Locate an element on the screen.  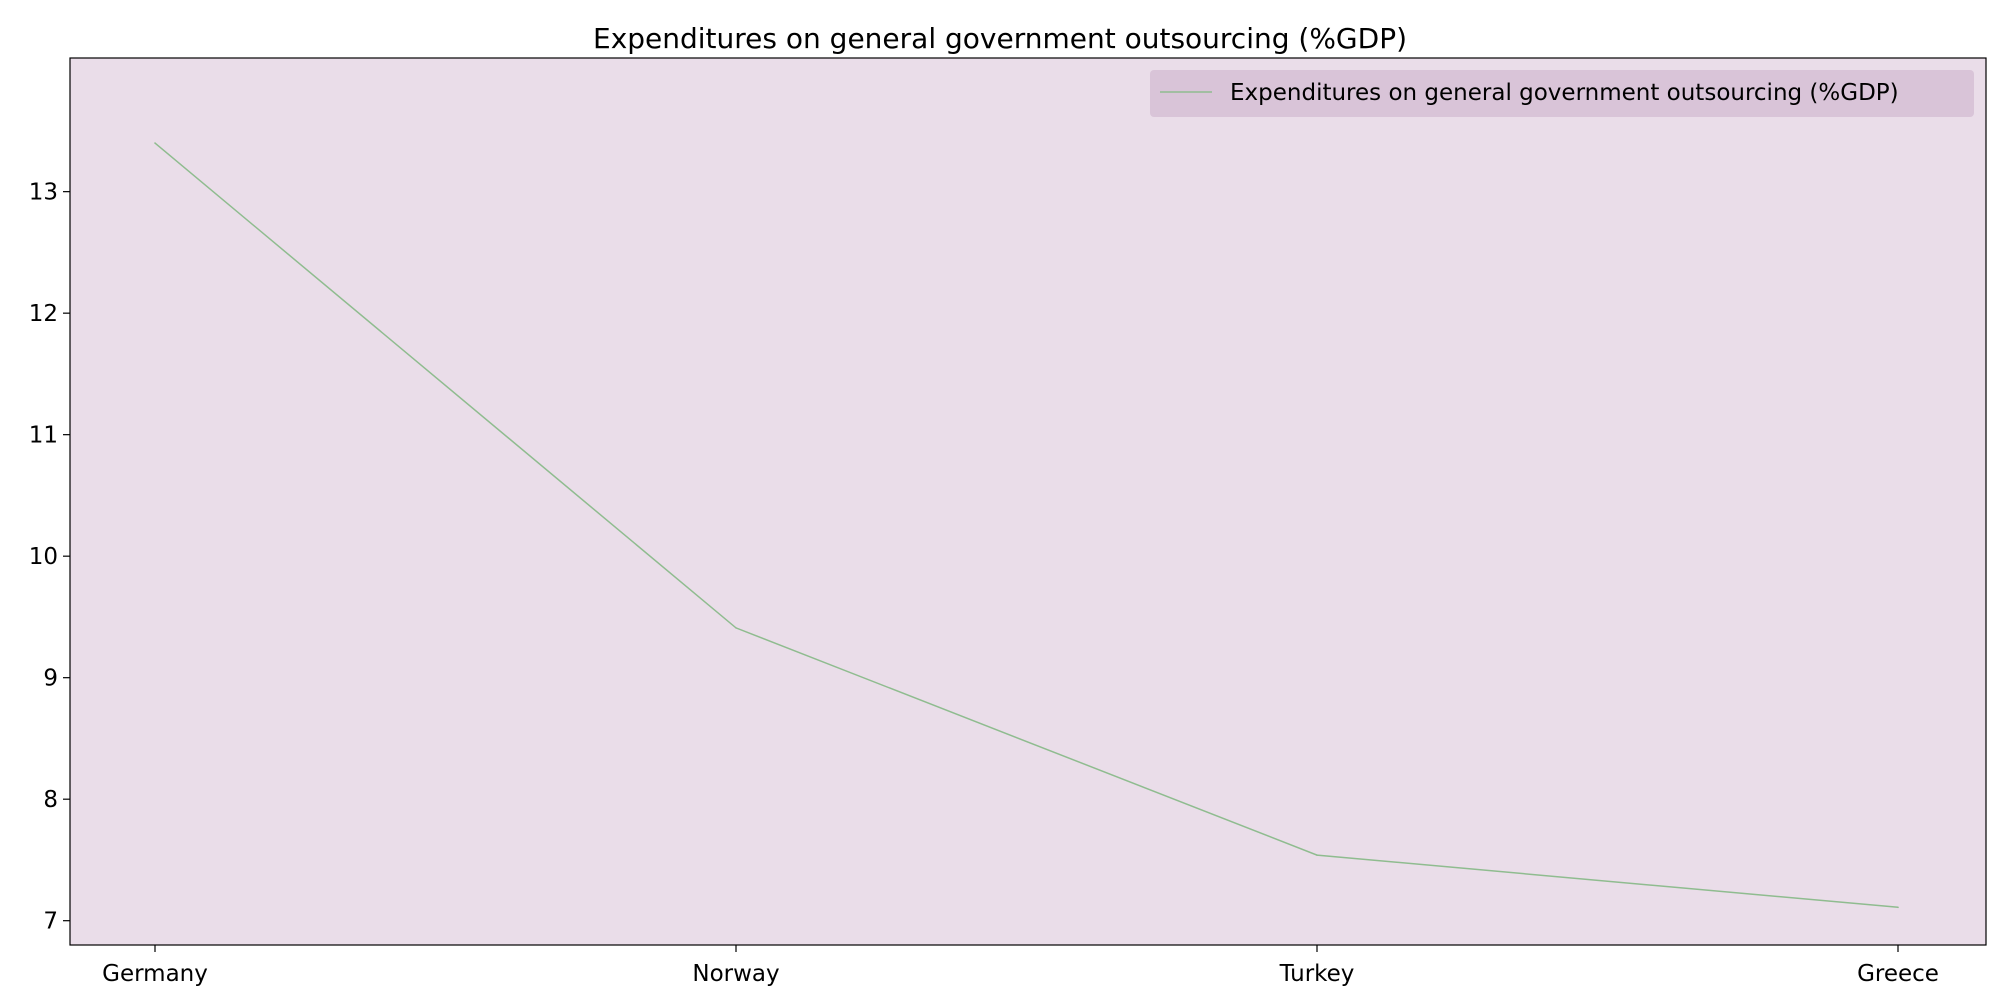
y-tick-label: 7 is located at coordinates (50, 922).